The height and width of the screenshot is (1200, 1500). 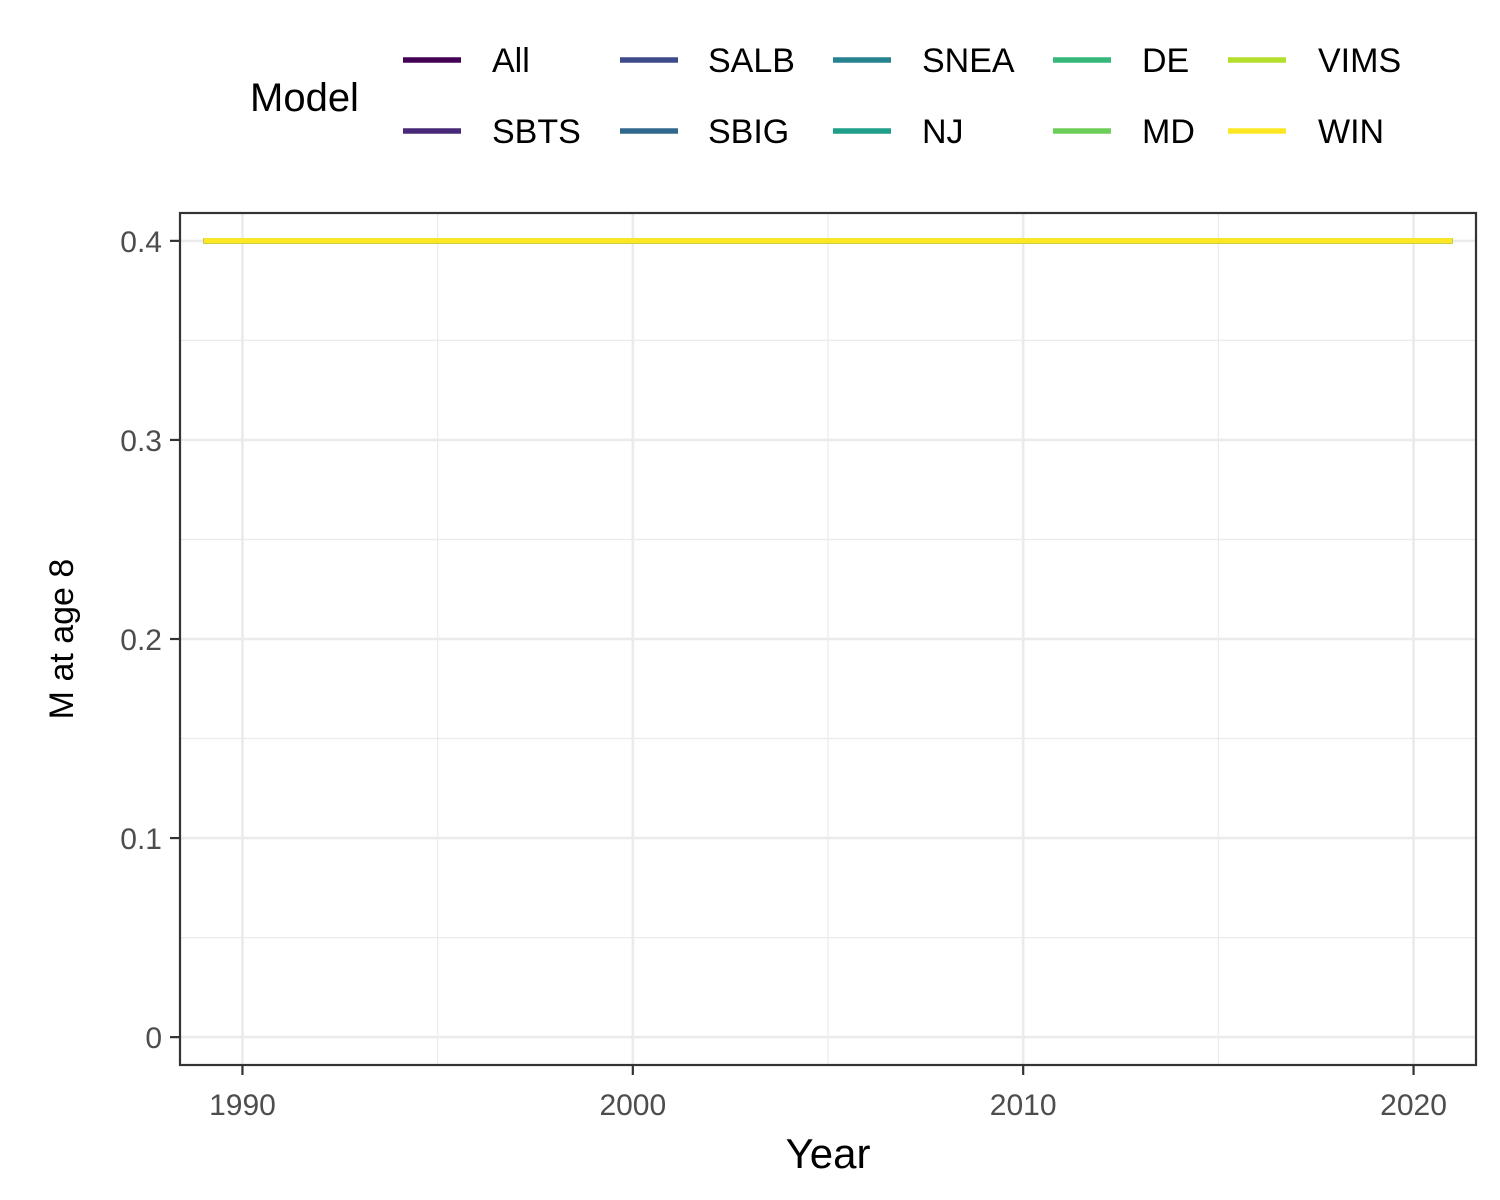 I want to click on legend-label-all: All, so click(x=511, y=61).